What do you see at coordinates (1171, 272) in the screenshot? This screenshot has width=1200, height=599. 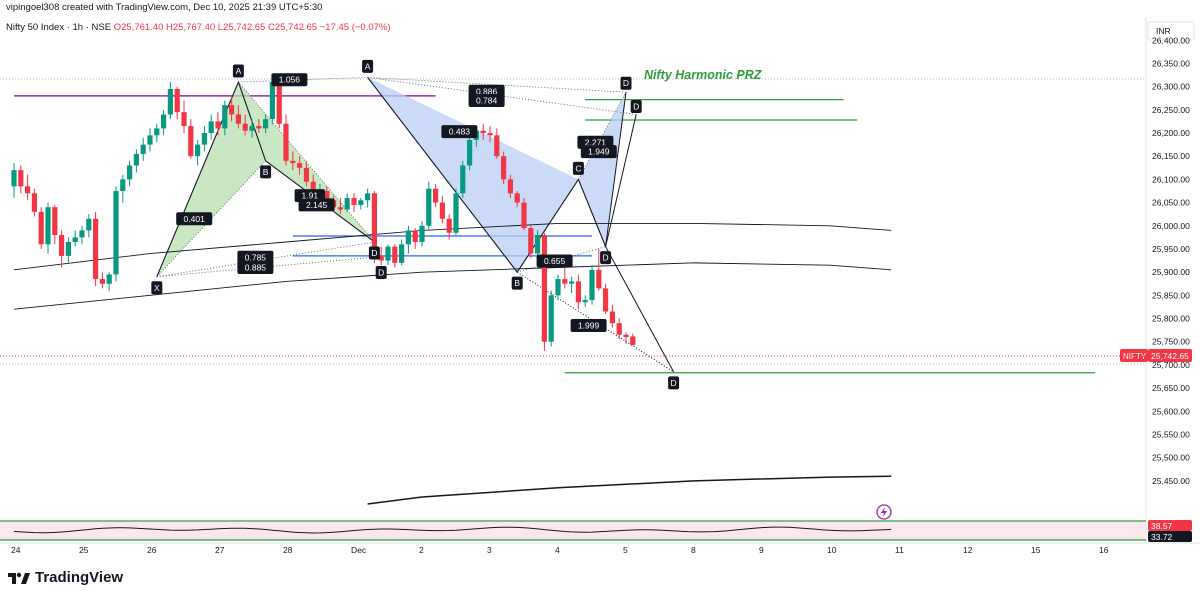 I see `y-tick-label: 25,900.00` at bounding box center [1171, 272].